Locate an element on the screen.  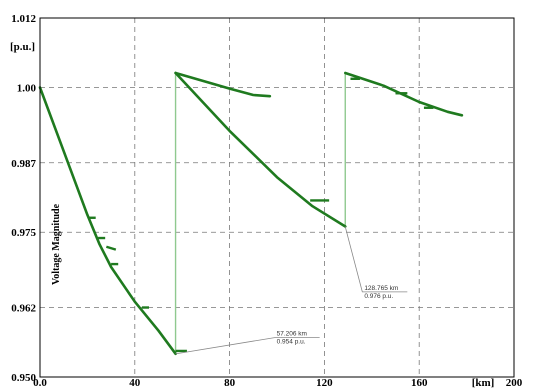
y-tick-label: 0.962 is located at coordinates (23, 309).